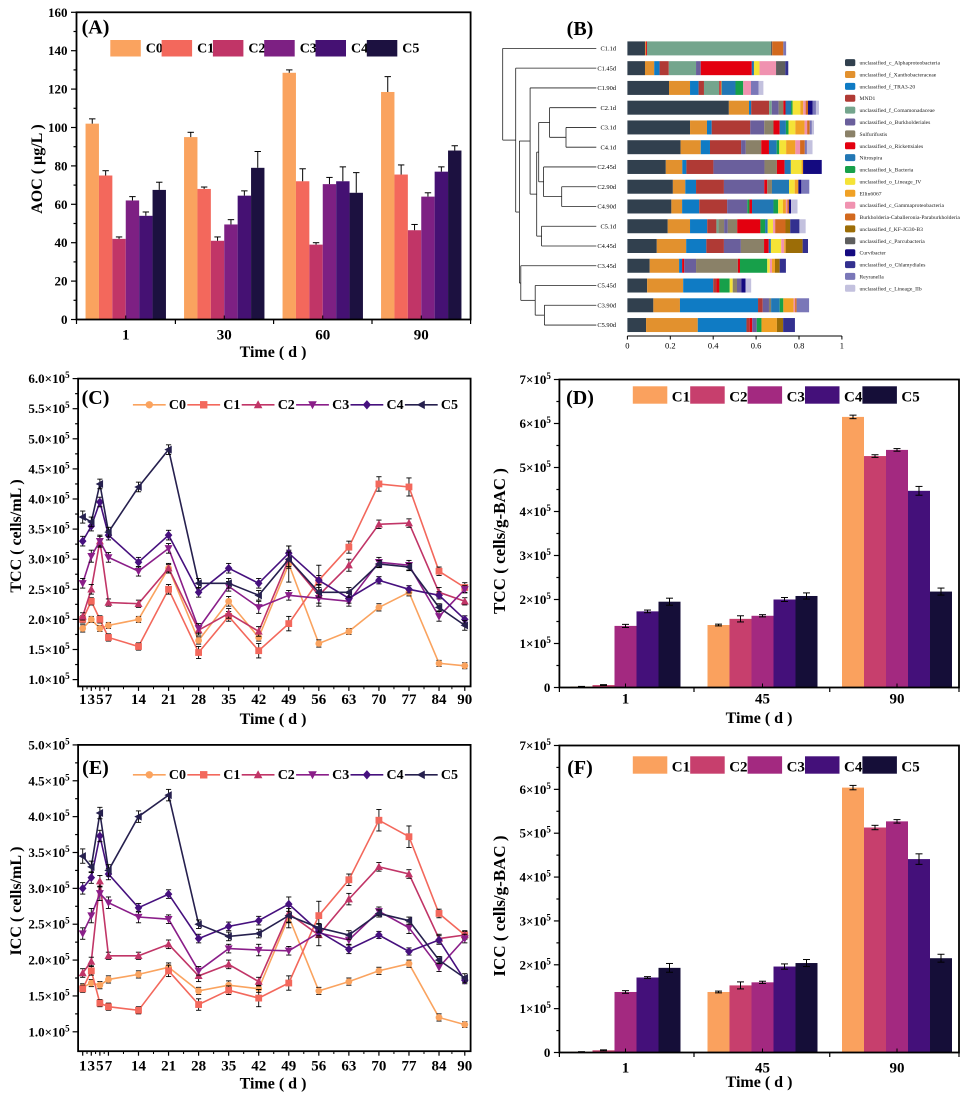 The height and width of the screenshot is (1094, 968). Describe the element at coordinates (61, 165) in the screenshot. I see `svg-text: 80` at that location.